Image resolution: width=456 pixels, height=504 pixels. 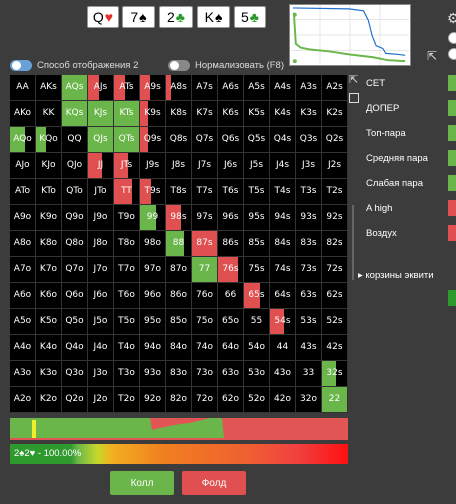 I want to click on hand-cell: T3o, so click(x=127, y=374).